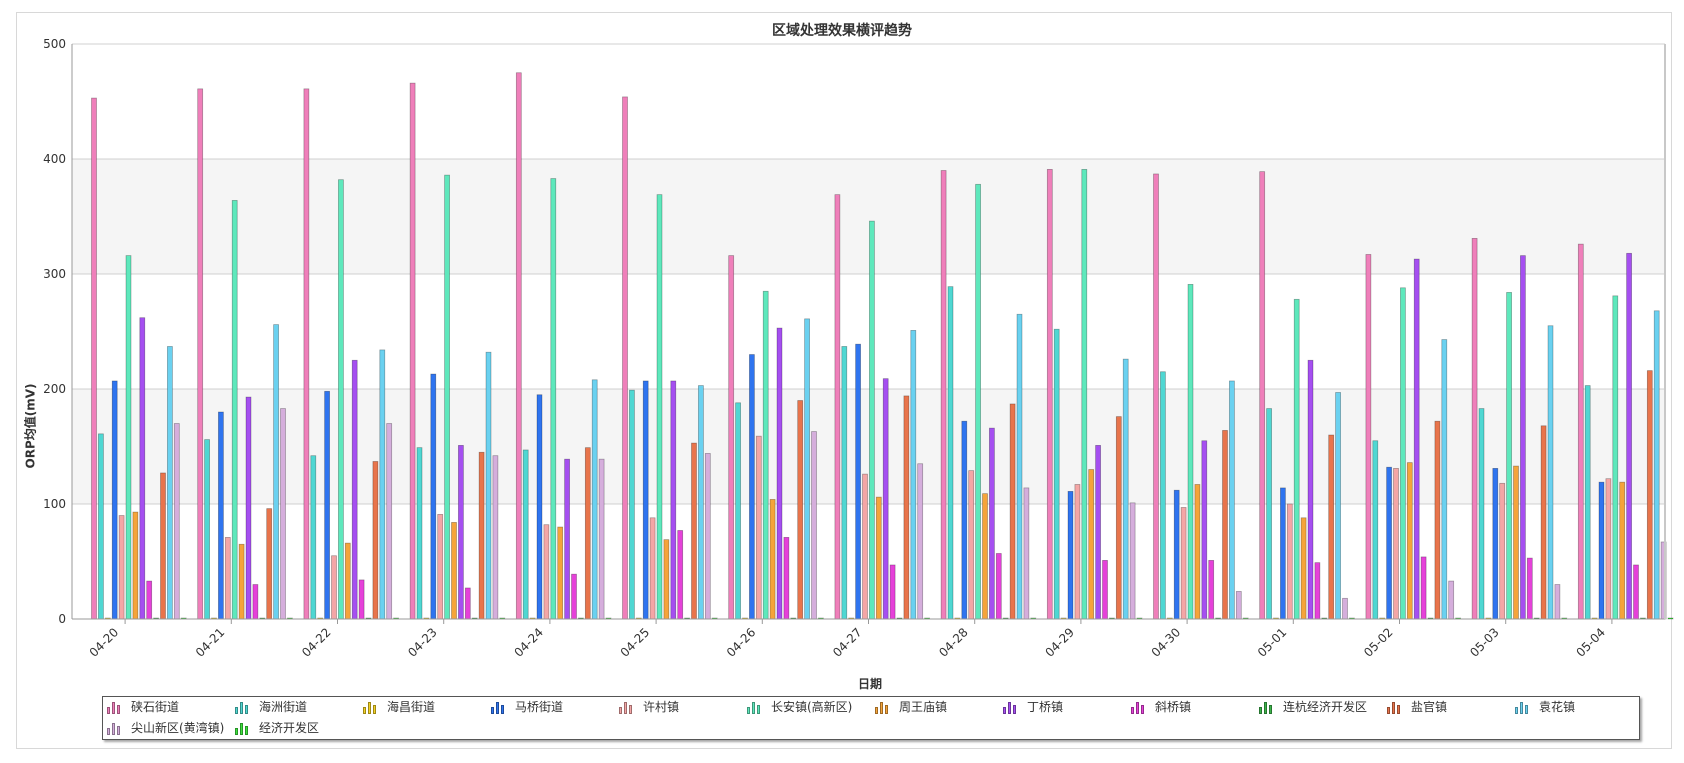 The image size is (1684, 763). I want to click on legend-item: 尖山新区(黄湾镇), so click(165, 728).